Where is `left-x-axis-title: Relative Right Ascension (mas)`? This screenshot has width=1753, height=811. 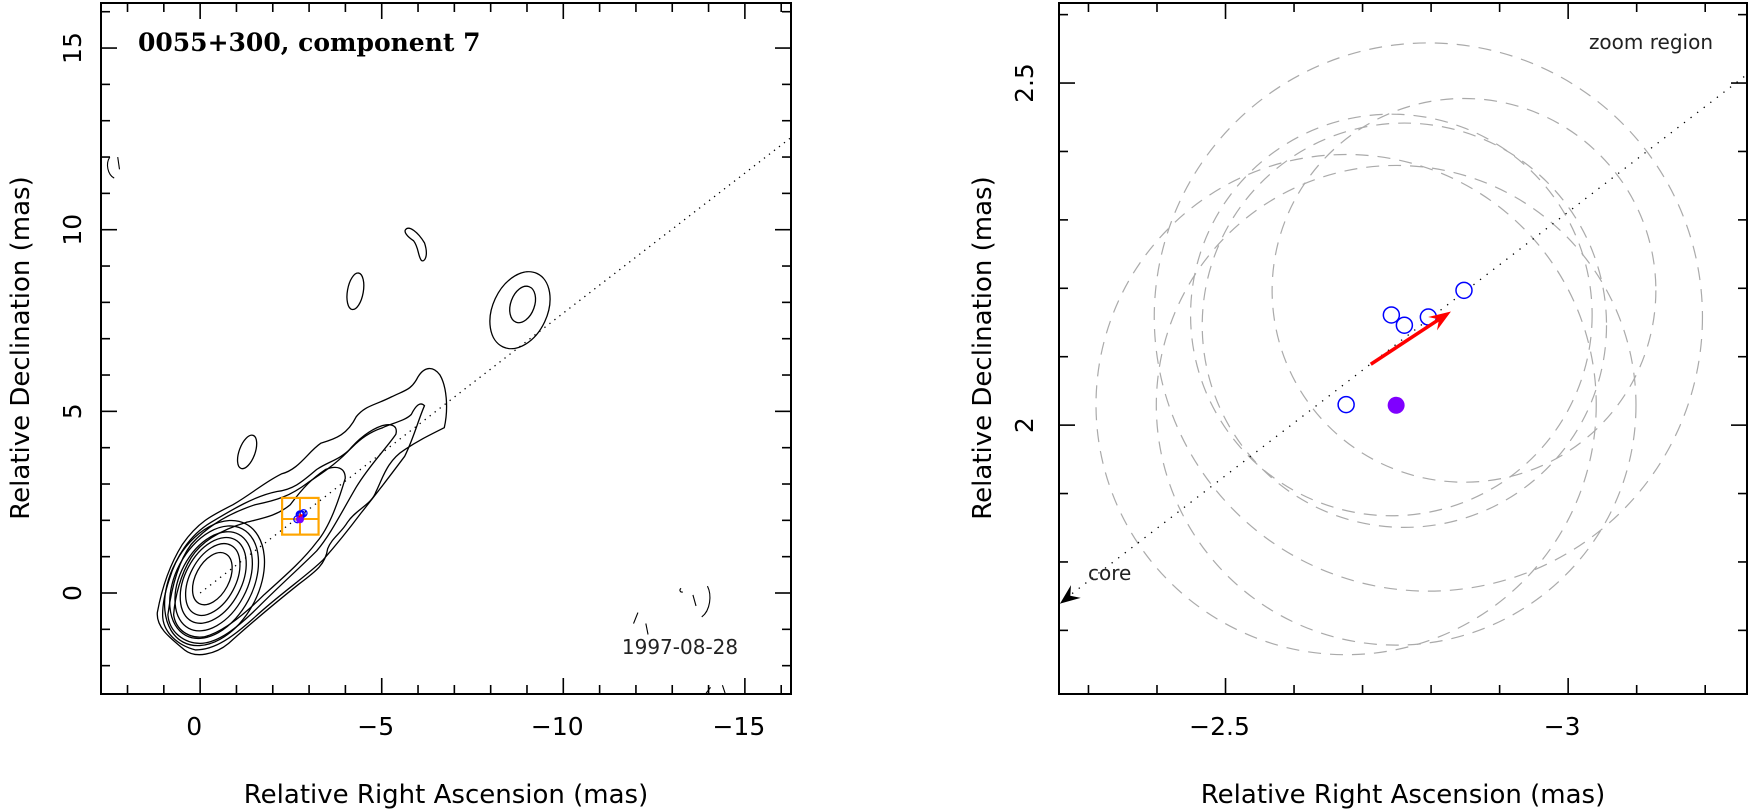 left-x-axis-title: Relative Right Ascension (mas) is located at coordinates (446, 795).